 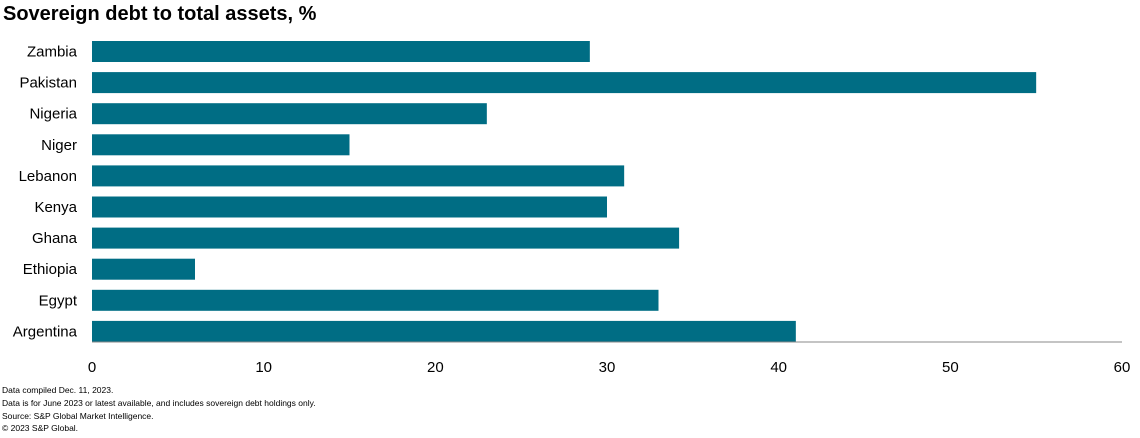 I want to click on bar-niger, so click(x=221, y=145).